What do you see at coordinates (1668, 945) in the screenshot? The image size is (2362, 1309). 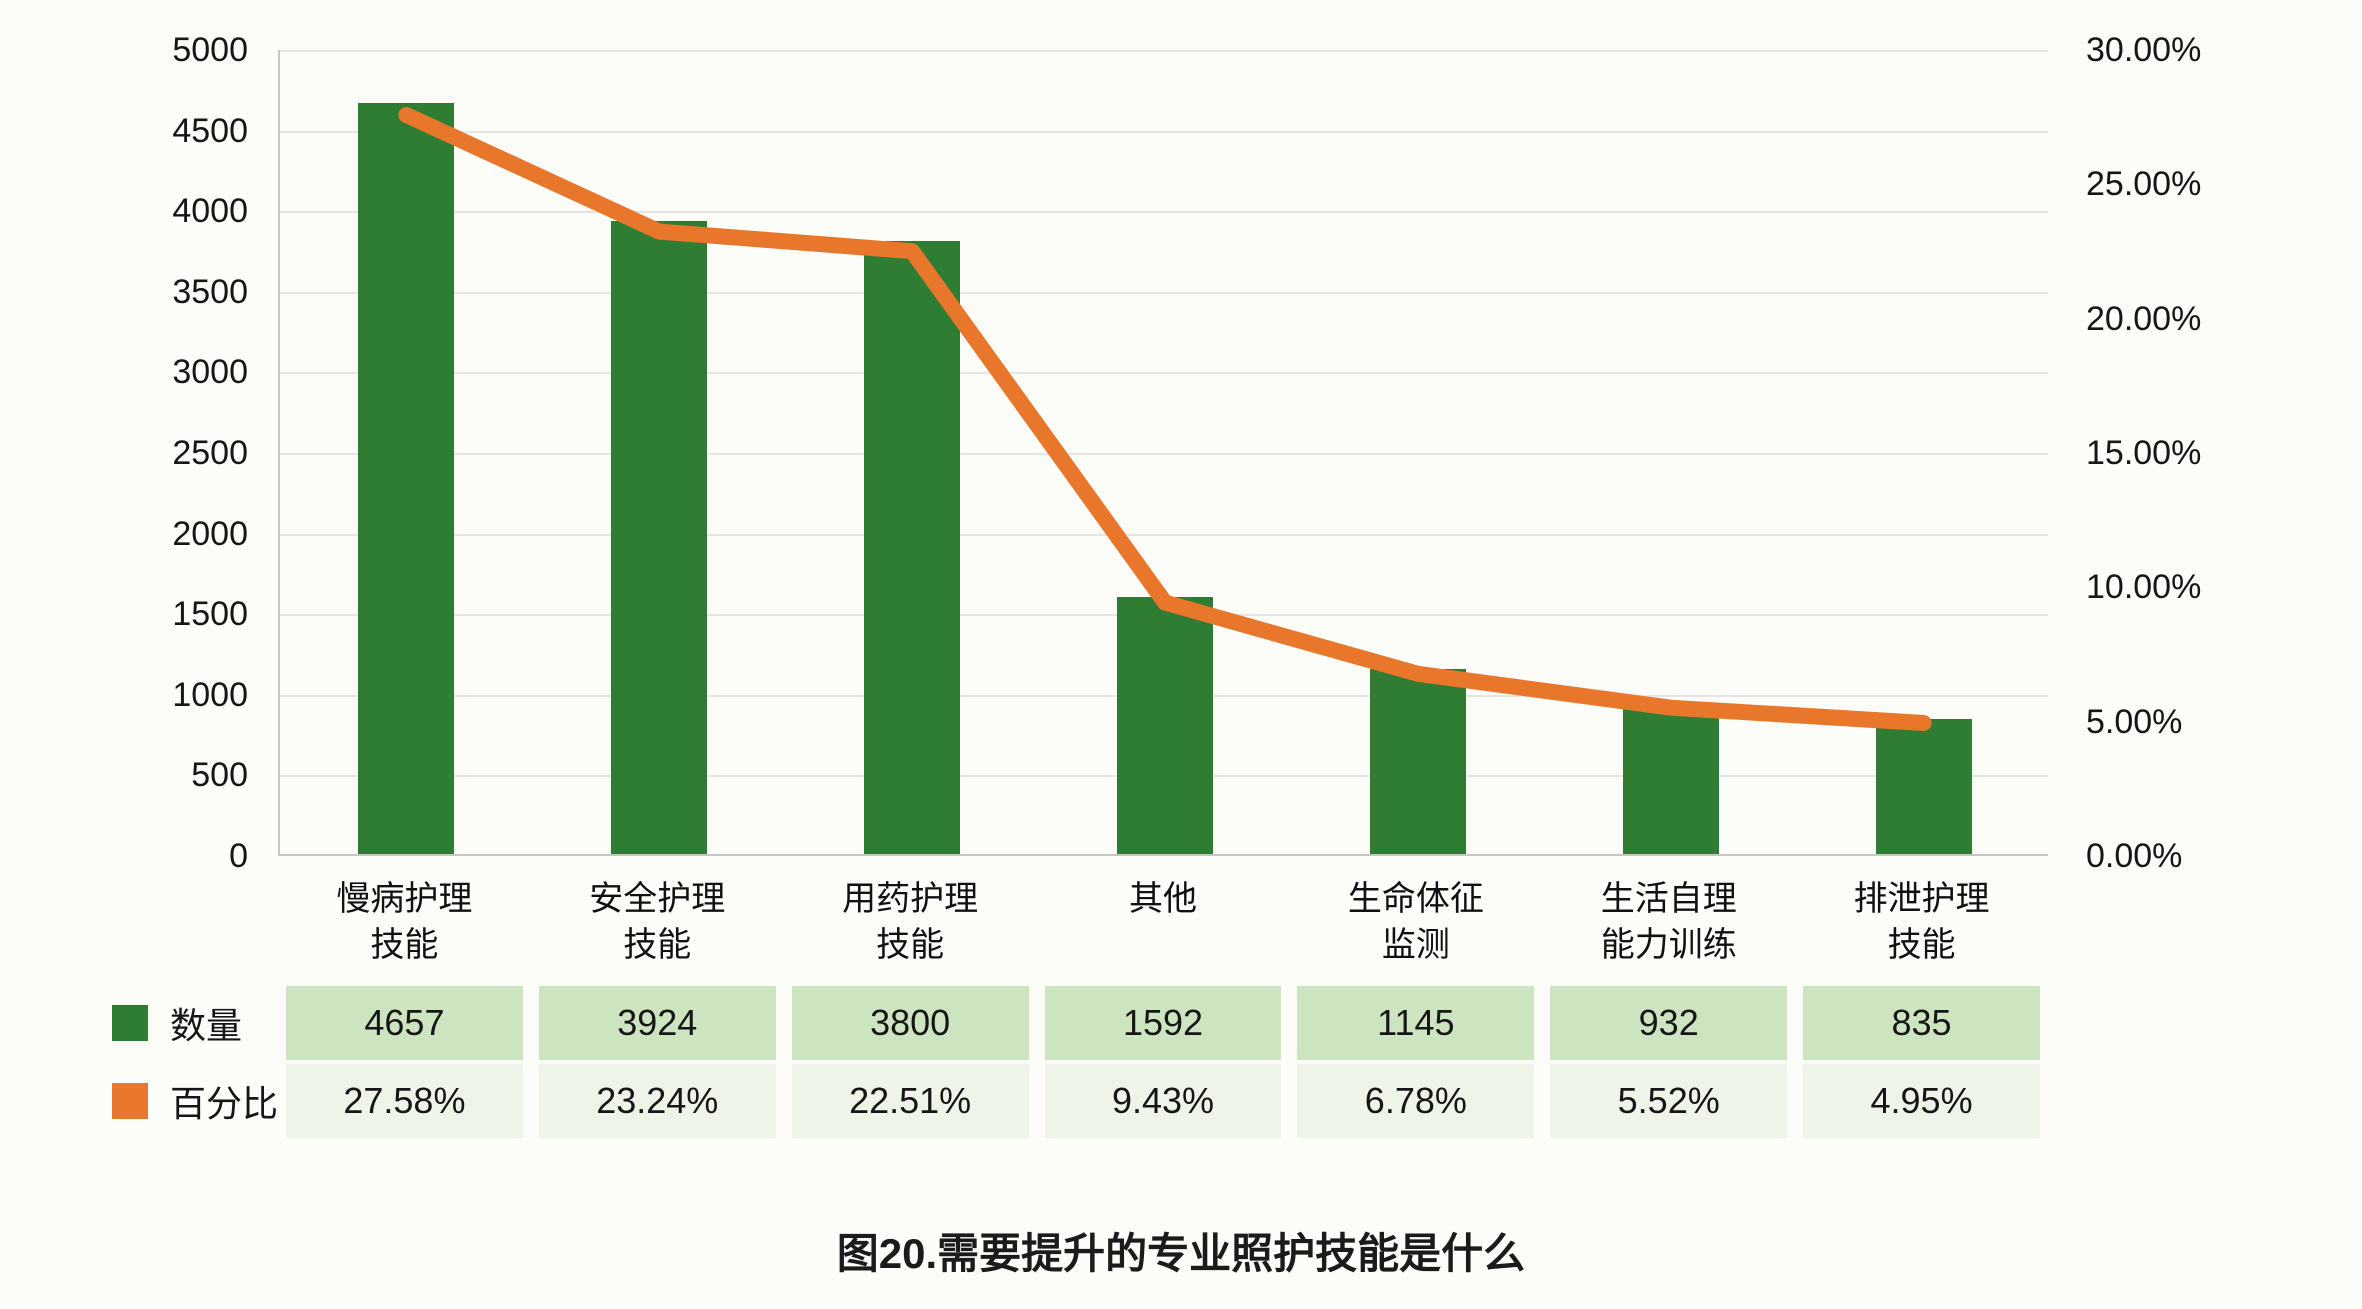 I see `category-label-line: 能力训练` at bounding box center [1668, 945].